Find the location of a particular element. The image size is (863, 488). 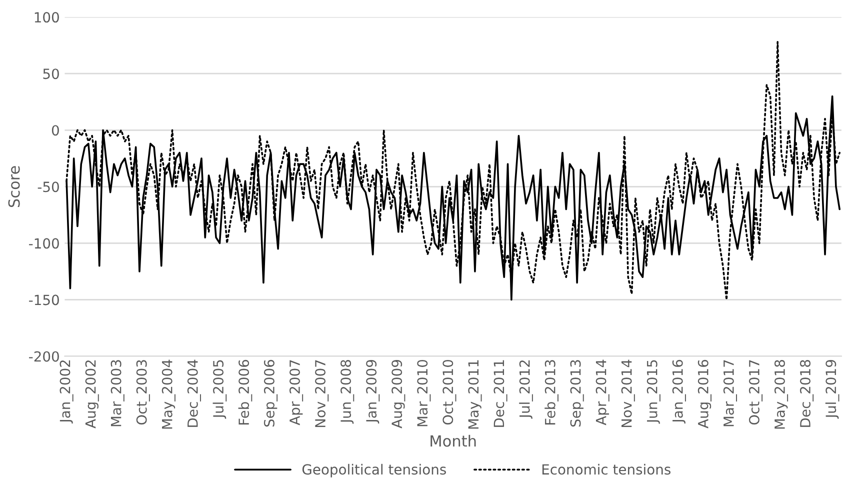

x-tick-label: Sep_2013 is located at coordinates (577, 393).